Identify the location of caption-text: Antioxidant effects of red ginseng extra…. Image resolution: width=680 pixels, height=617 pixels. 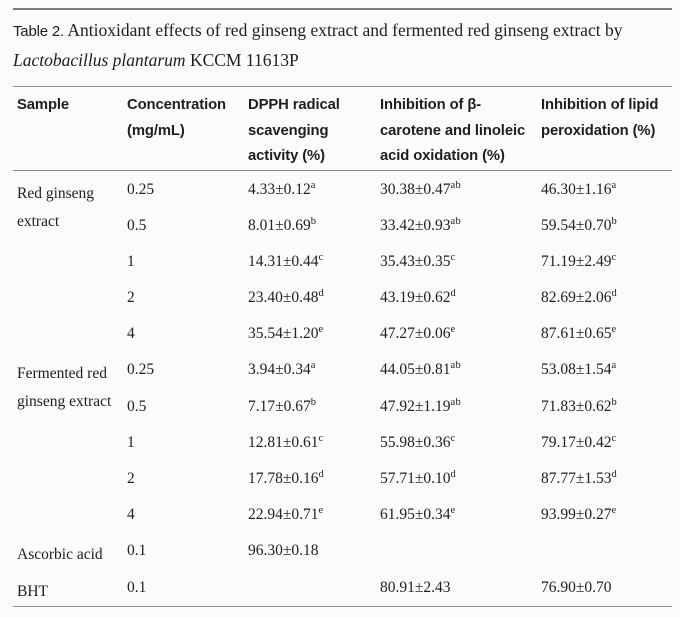
(345, 30).